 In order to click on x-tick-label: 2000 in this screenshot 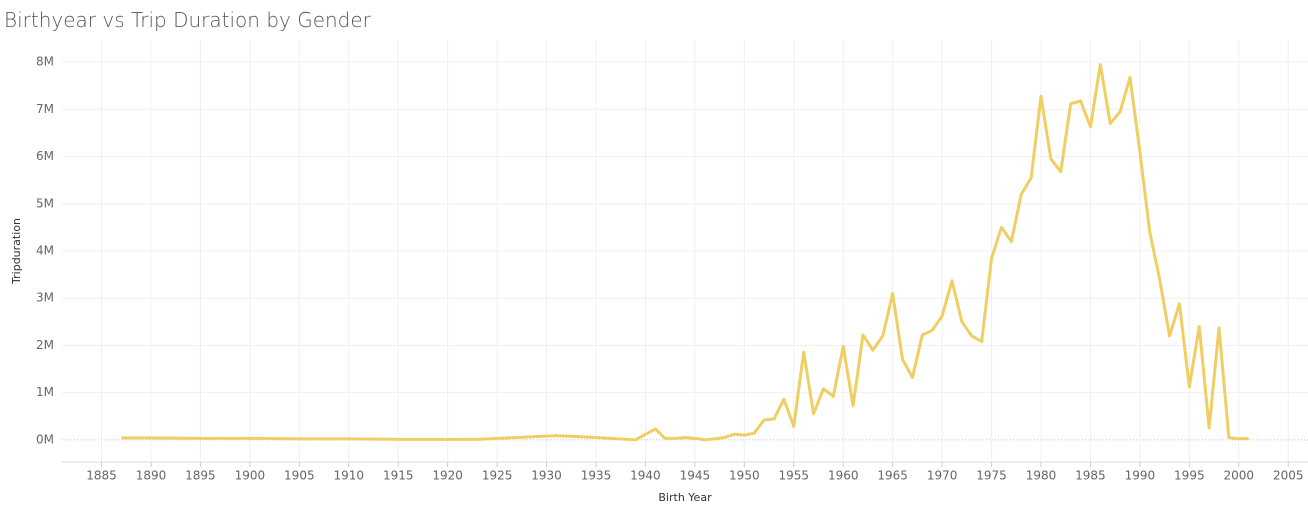, I will do `click(1239, 476)`.